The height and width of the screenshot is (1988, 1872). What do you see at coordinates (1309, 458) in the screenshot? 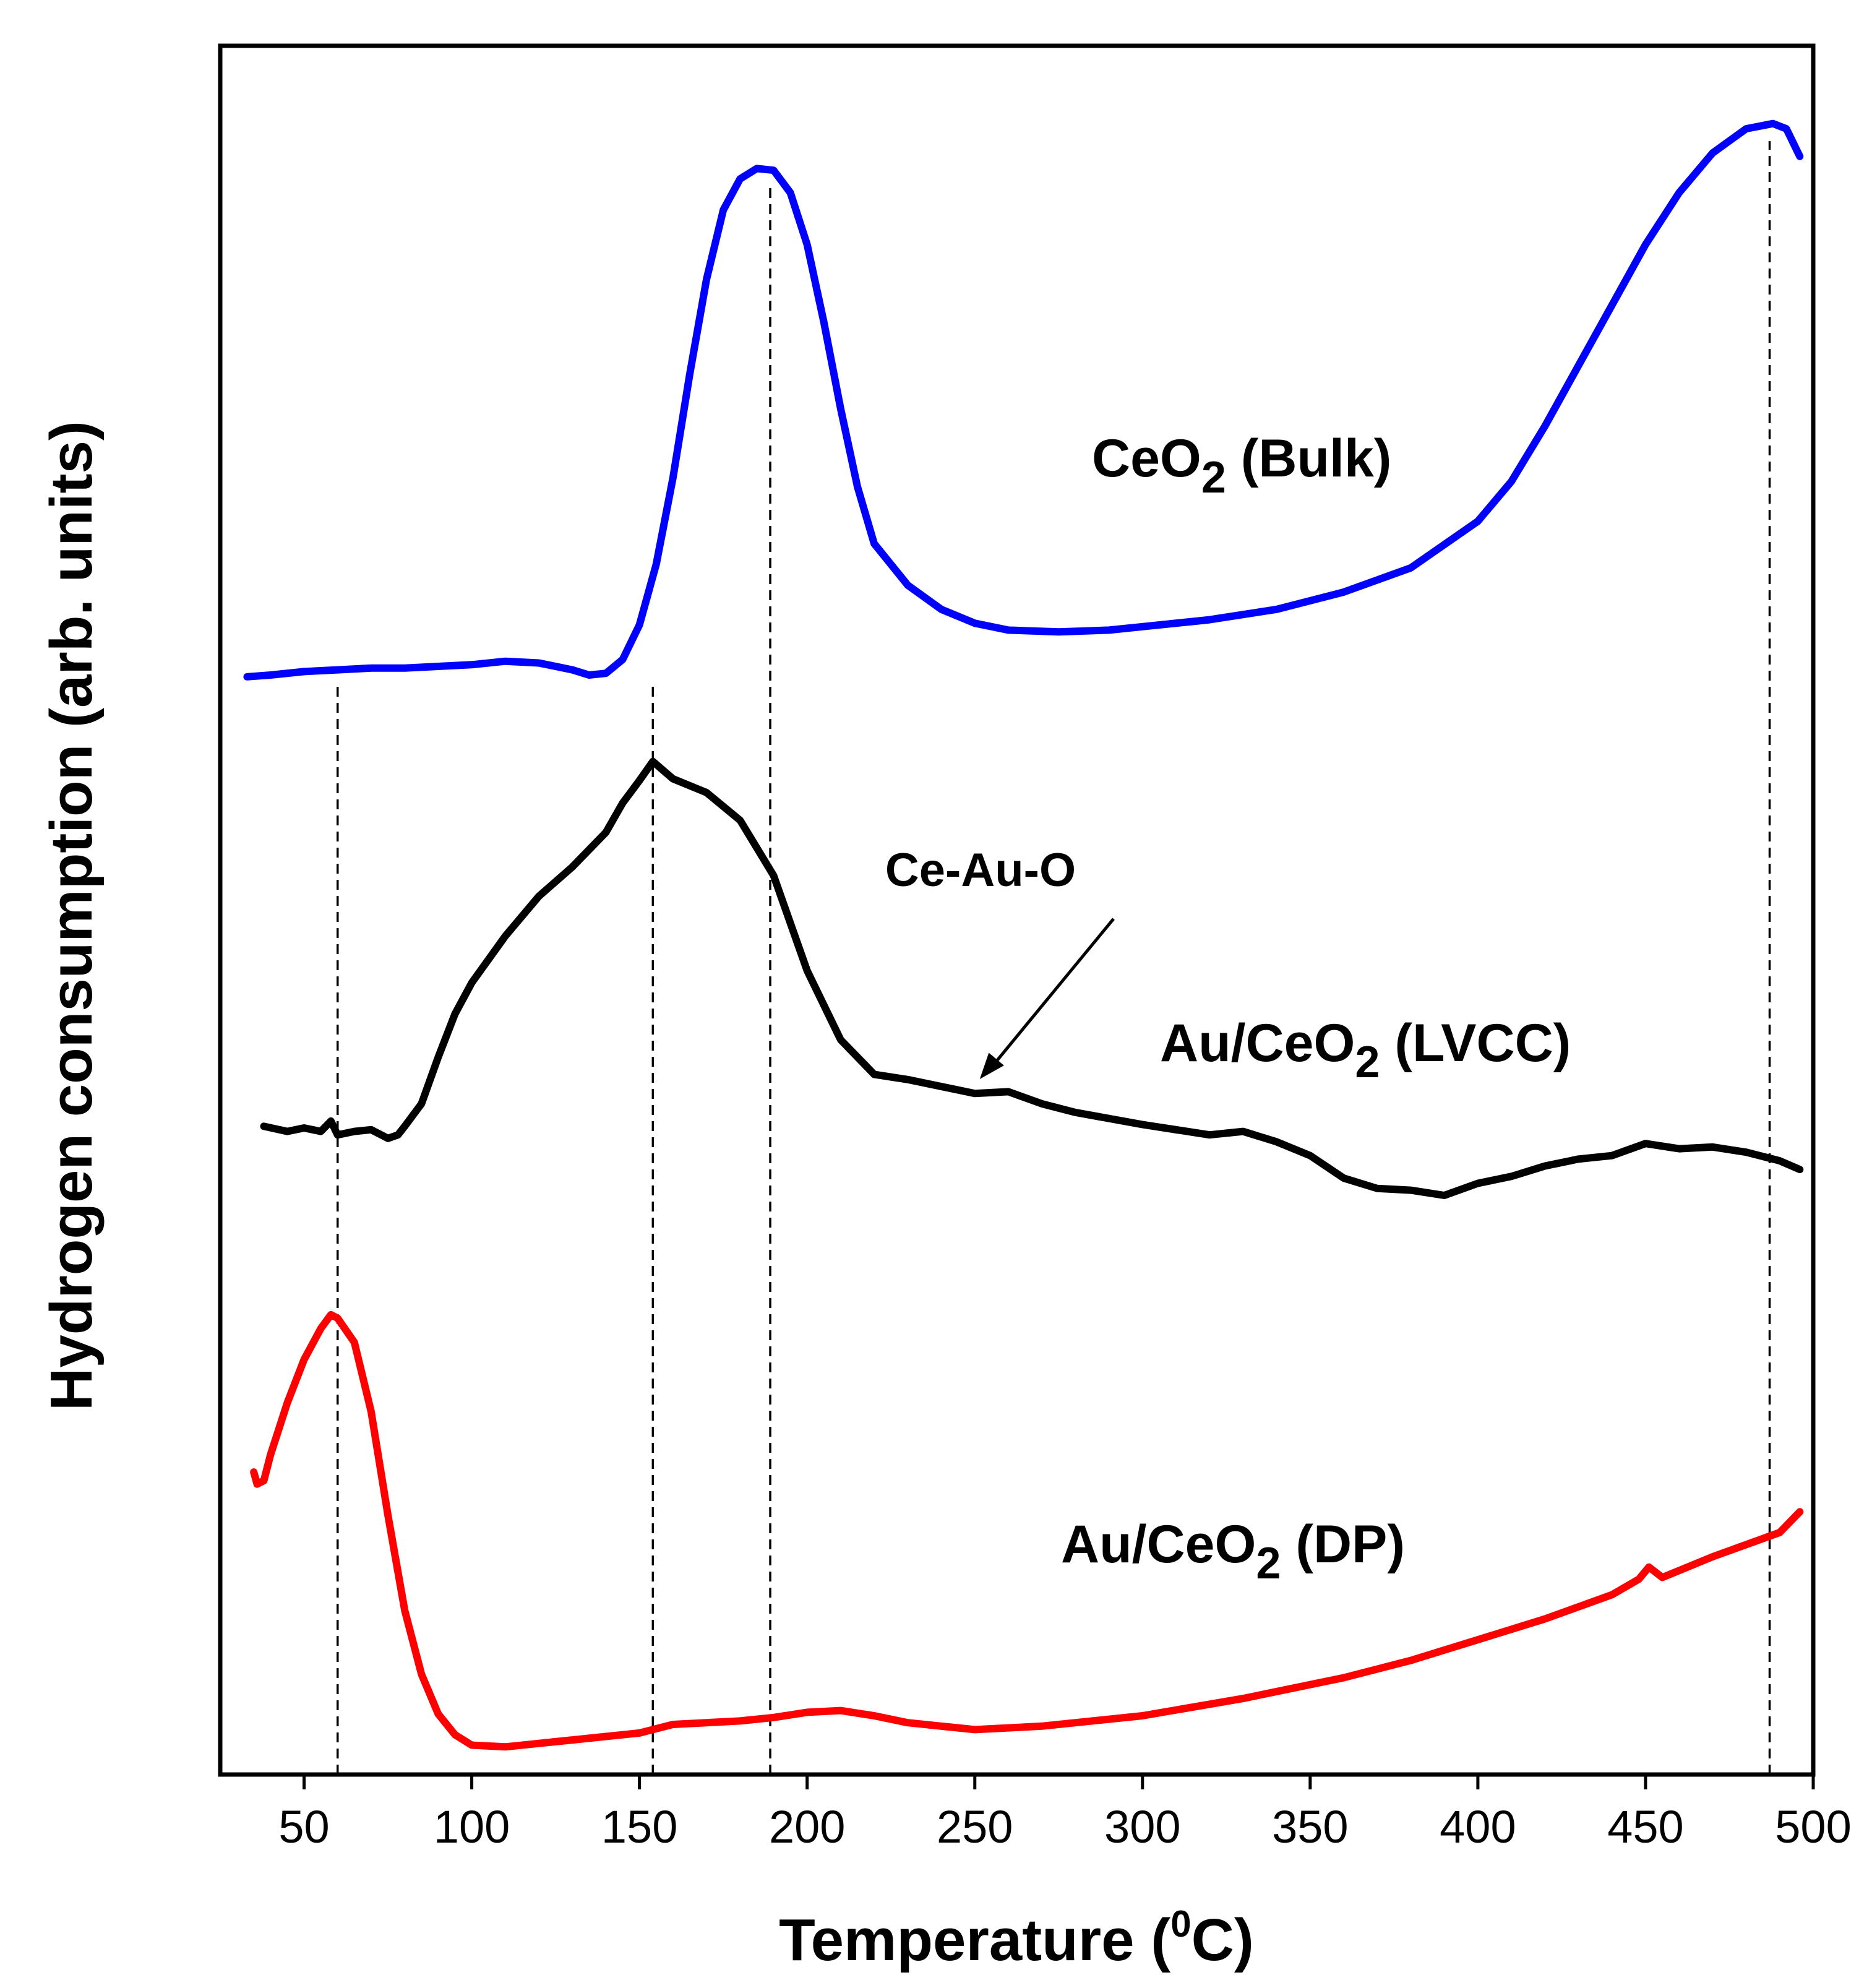
I see `series-label-rest: (Bulk)` at bounding box center [1309, 458].